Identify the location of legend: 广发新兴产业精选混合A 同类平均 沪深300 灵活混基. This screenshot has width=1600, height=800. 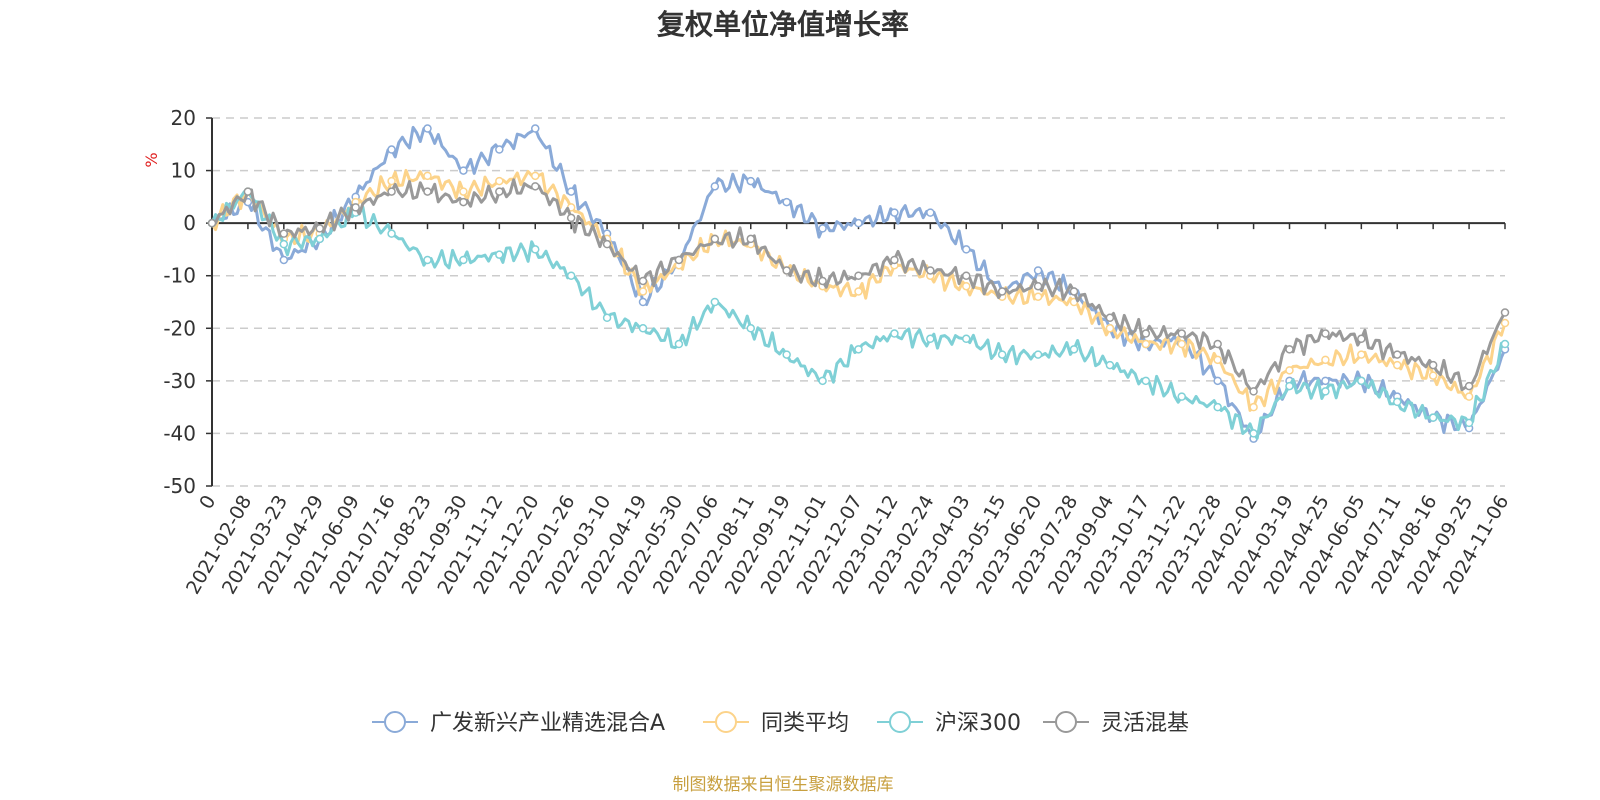
(780, 723).